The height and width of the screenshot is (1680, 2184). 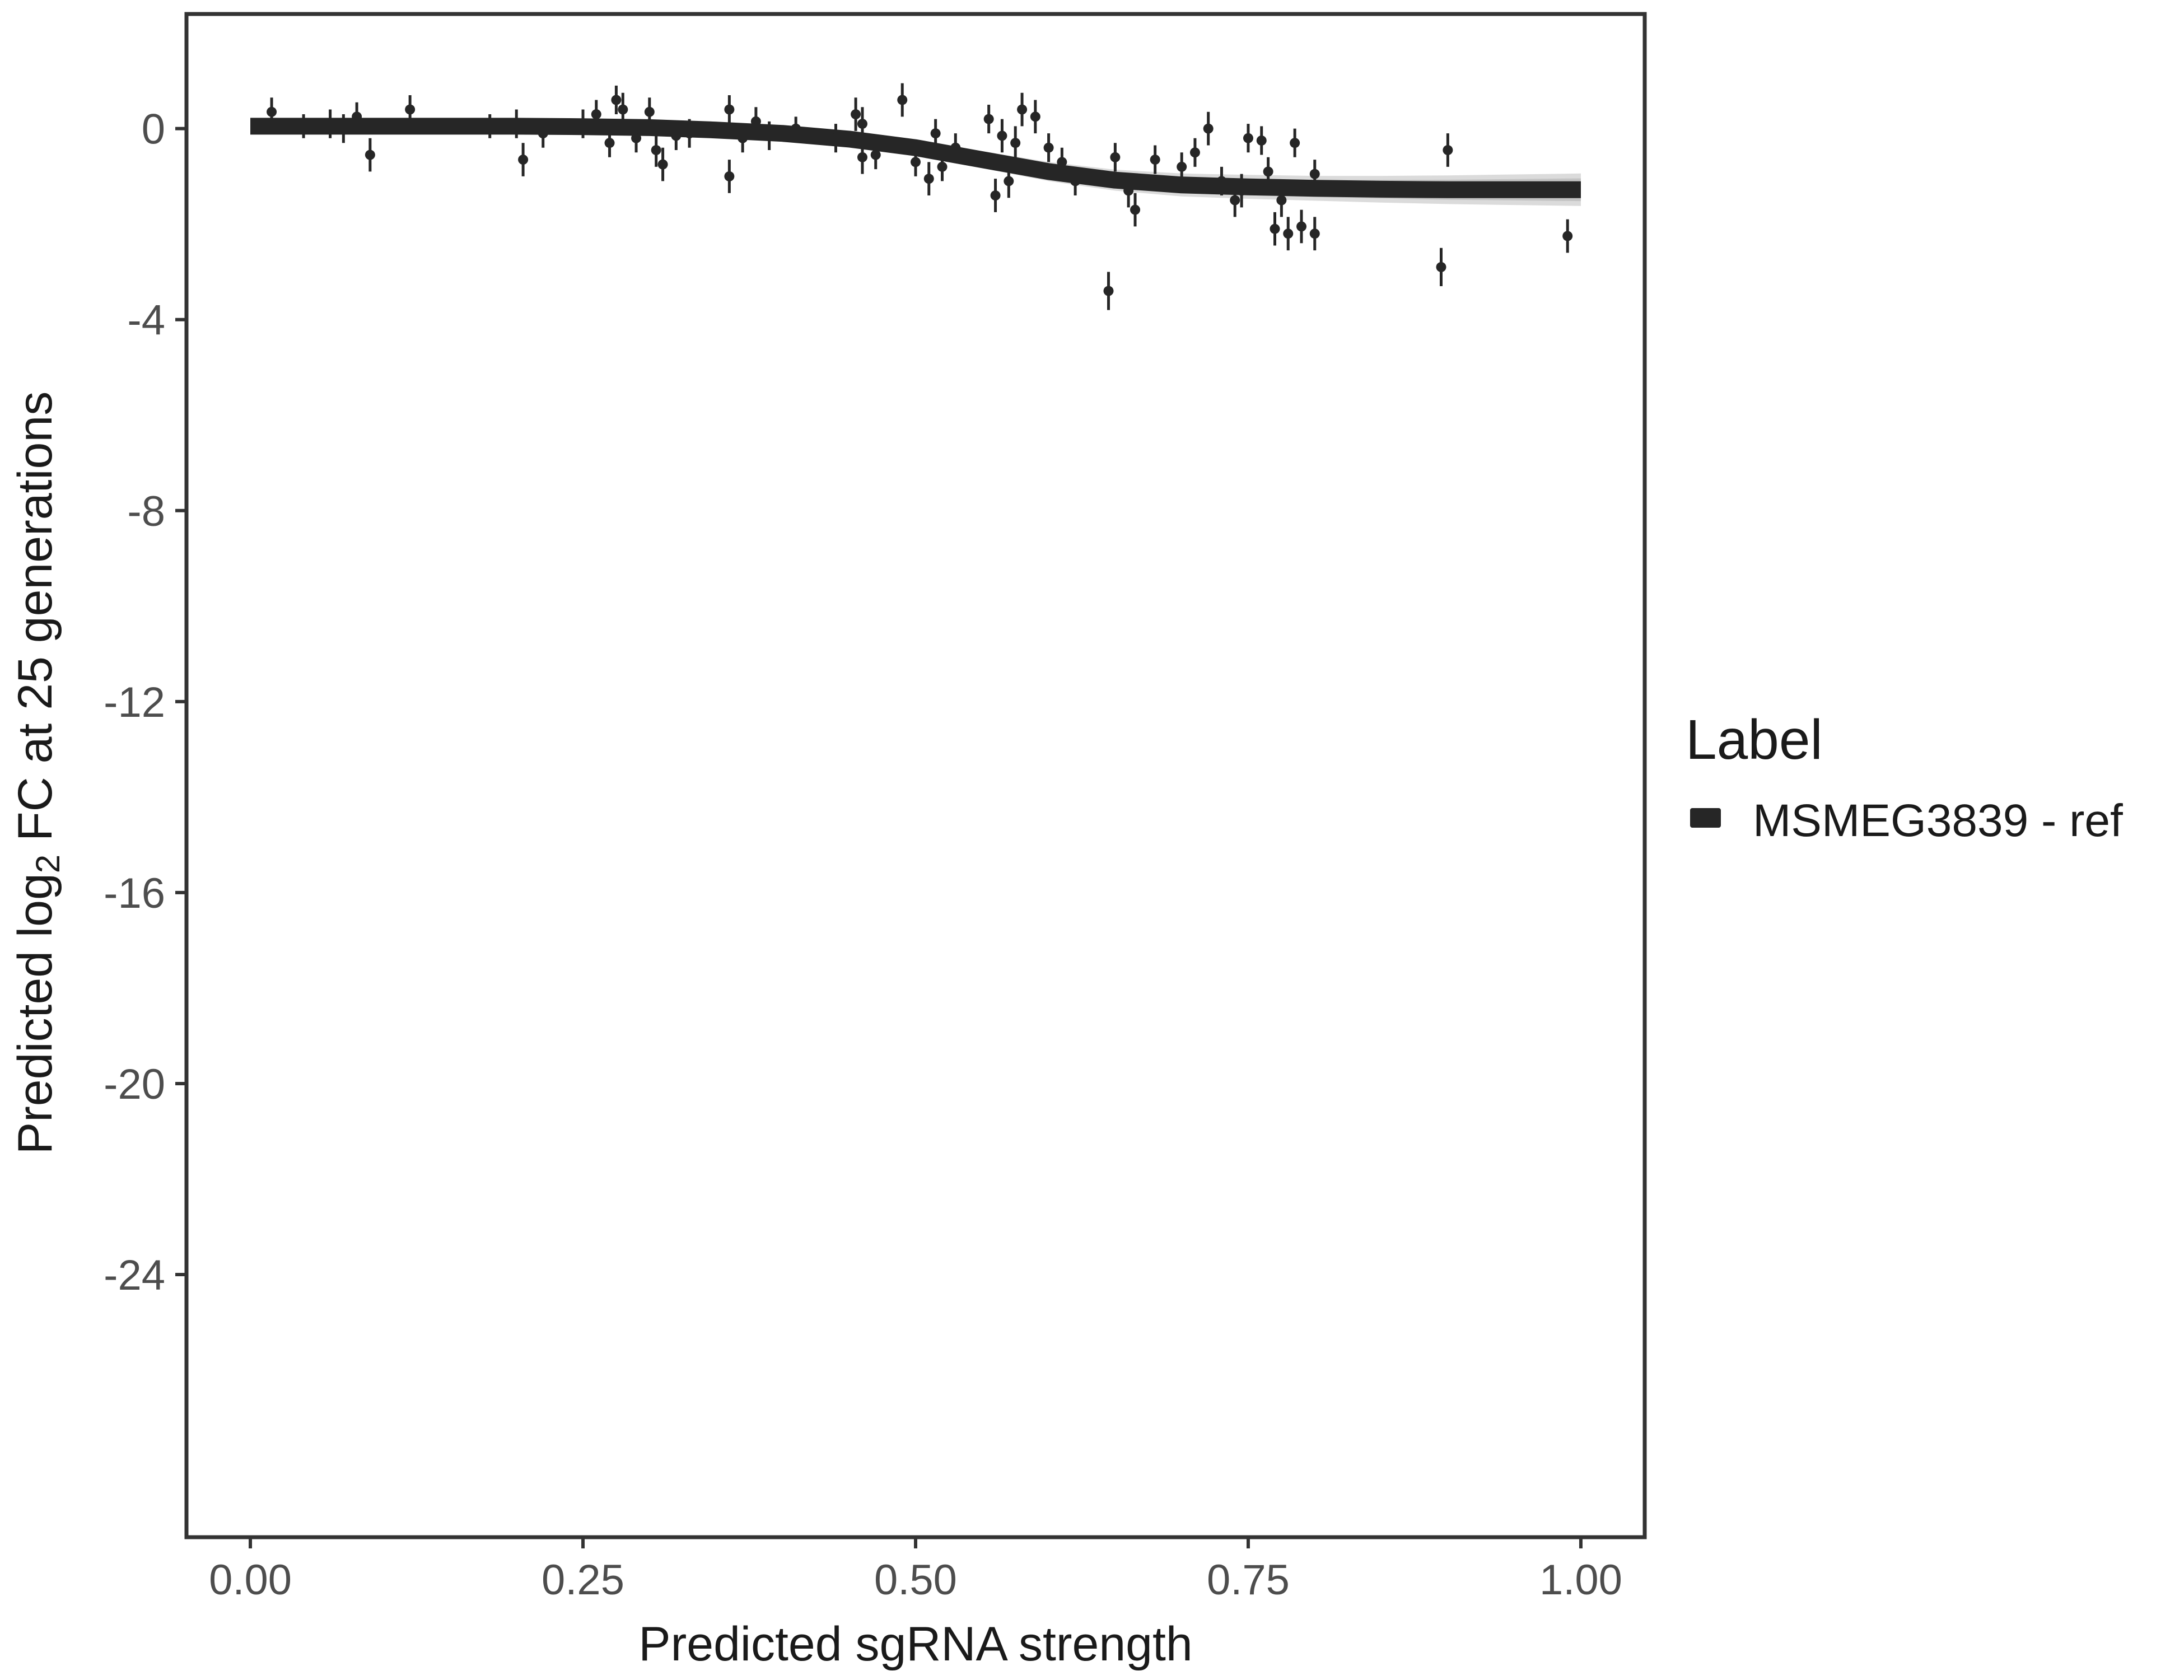 I want to click on y-tick-label: -4, so click(x=146, y=320).